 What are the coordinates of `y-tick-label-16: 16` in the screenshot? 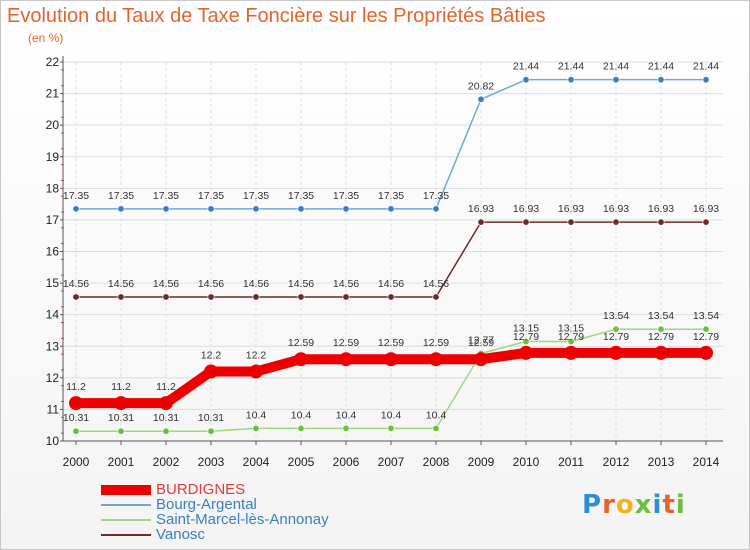 It's located at (53, 252).